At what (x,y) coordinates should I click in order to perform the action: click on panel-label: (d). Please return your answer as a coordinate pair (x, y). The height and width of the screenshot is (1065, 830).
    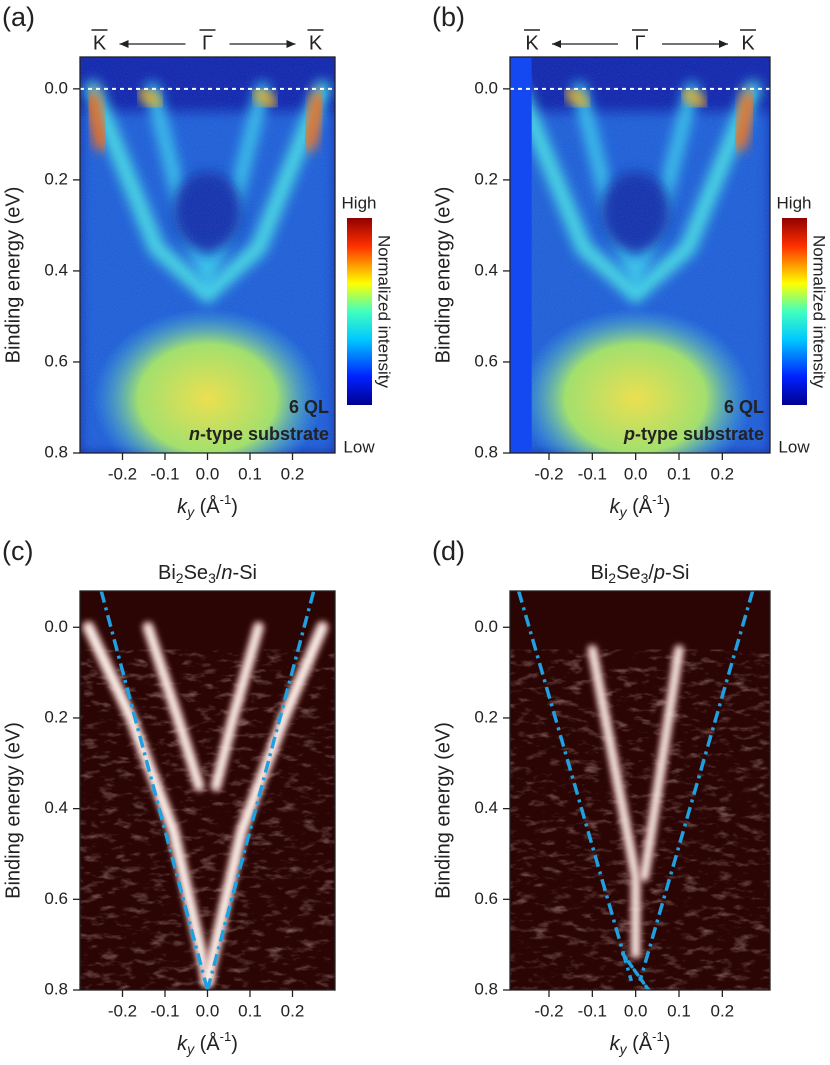
    Looking at the image, I should click on (448, 551).